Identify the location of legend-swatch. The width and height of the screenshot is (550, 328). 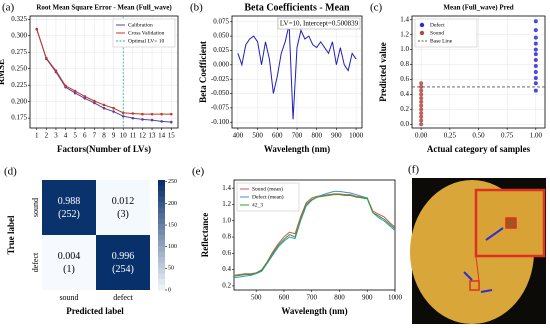
(422, 33).